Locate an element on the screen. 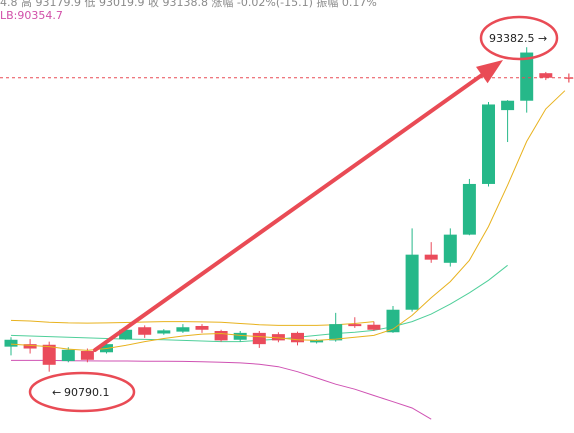 This screenshot has width=574, height=433. upper-band-line is located at coordinates (192, 322).